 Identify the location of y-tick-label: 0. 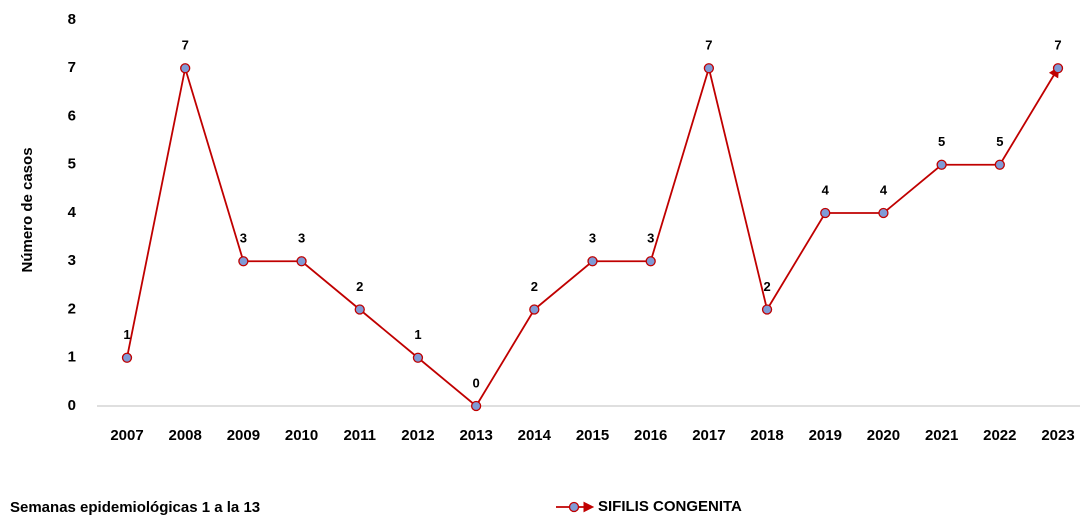
(72, 405).